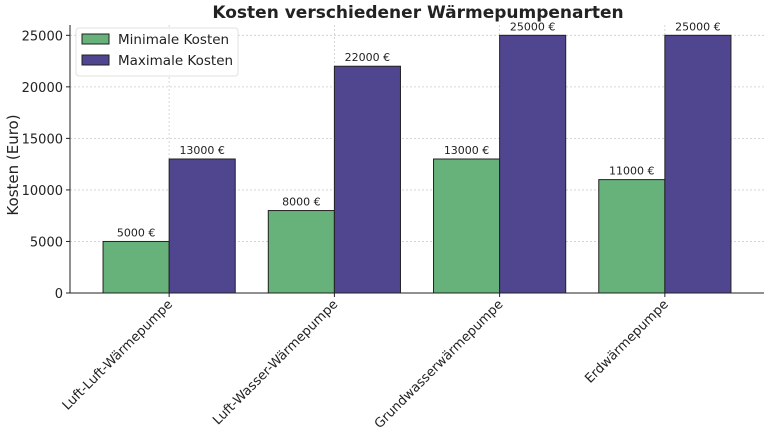 This screenshot has width=768, height=435. I want to click on bar-value-label: 5000 €, so click(136, 232).